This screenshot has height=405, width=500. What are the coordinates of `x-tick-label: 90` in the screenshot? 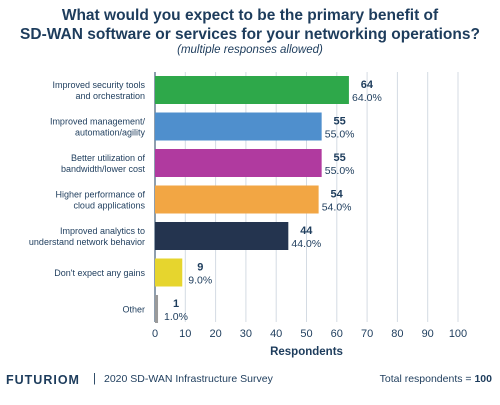 It's located at (428, 334).